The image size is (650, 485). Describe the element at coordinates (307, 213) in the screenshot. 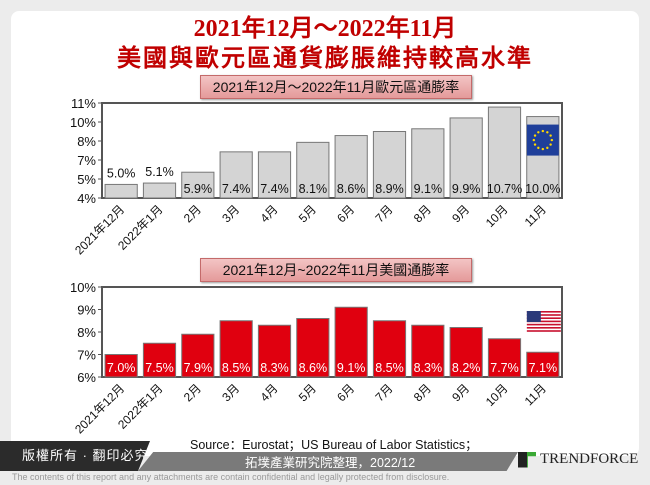

I see `eu-x-tick-label: 5月` at that location.